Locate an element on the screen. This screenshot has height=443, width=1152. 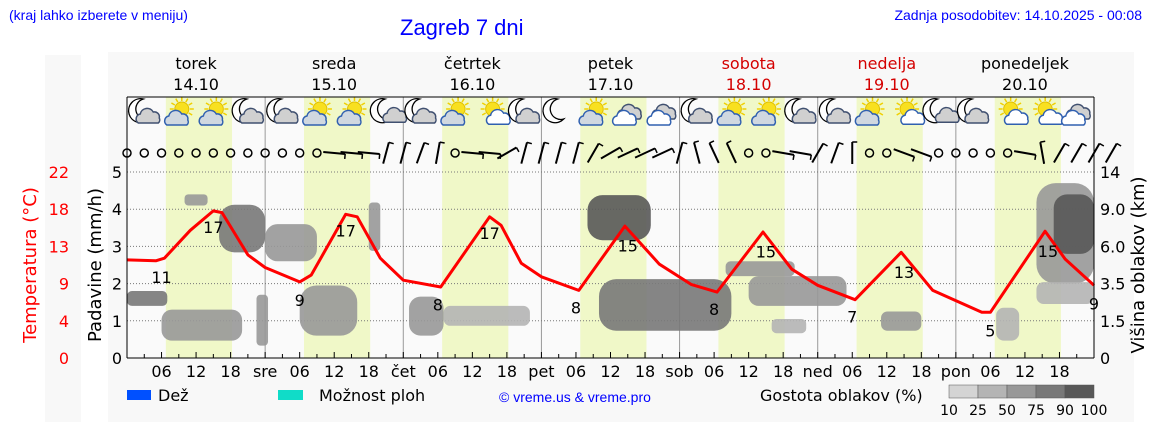
temperature-label: 17 is located at coordinates (346, 230).